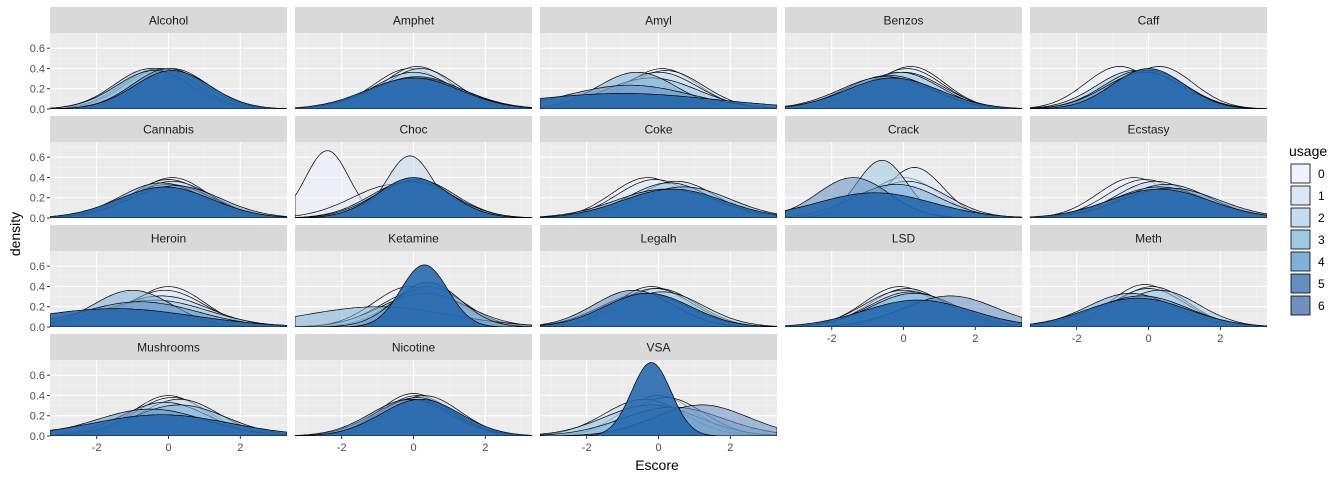 The width and height of the screenshot is (1344, 480). What do you see at coordinates (903, 21) in the screenshot?
I see `facet-strip-label: Benzos` at bounding box center [903, 21].